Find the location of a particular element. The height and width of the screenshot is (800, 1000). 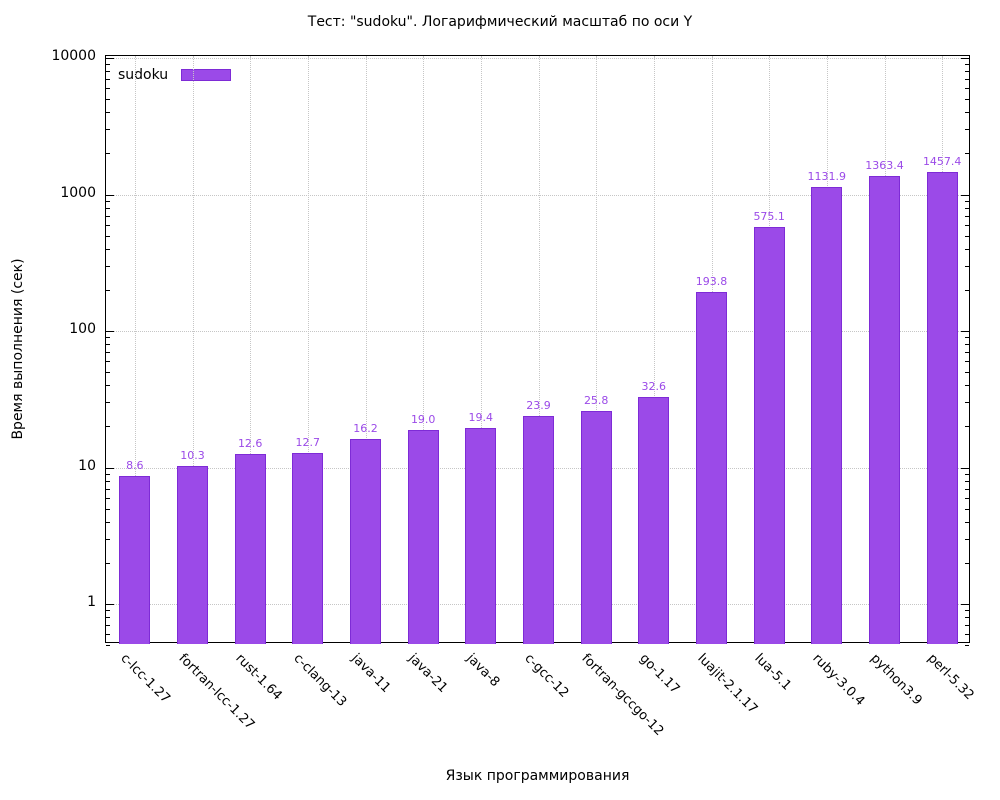

bar-value-label: 32.6 is located at coordinates (654, 387).